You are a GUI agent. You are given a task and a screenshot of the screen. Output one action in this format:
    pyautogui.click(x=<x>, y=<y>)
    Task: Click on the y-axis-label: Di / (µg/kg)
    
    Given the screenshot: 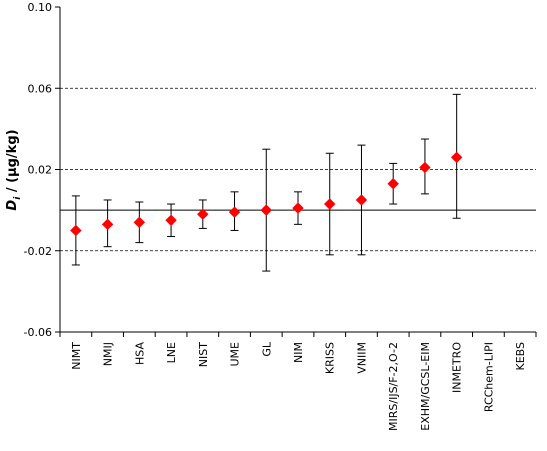 What is the action you would take?
    pyautogui.click(x=14, y=170)
    